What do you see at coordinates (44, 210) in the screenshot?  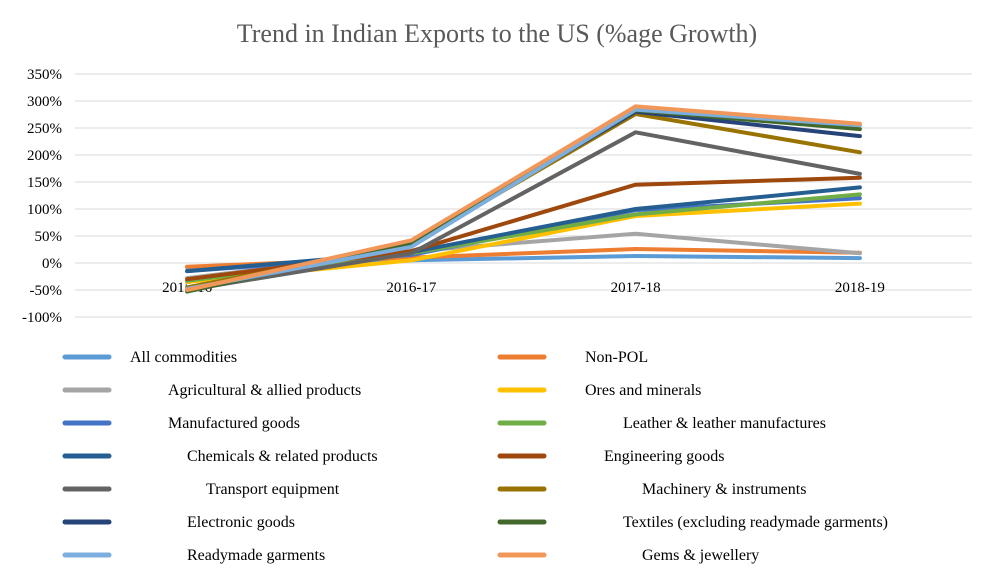 I see `y-tick-label: 100%` at bounding box center [44, 210].